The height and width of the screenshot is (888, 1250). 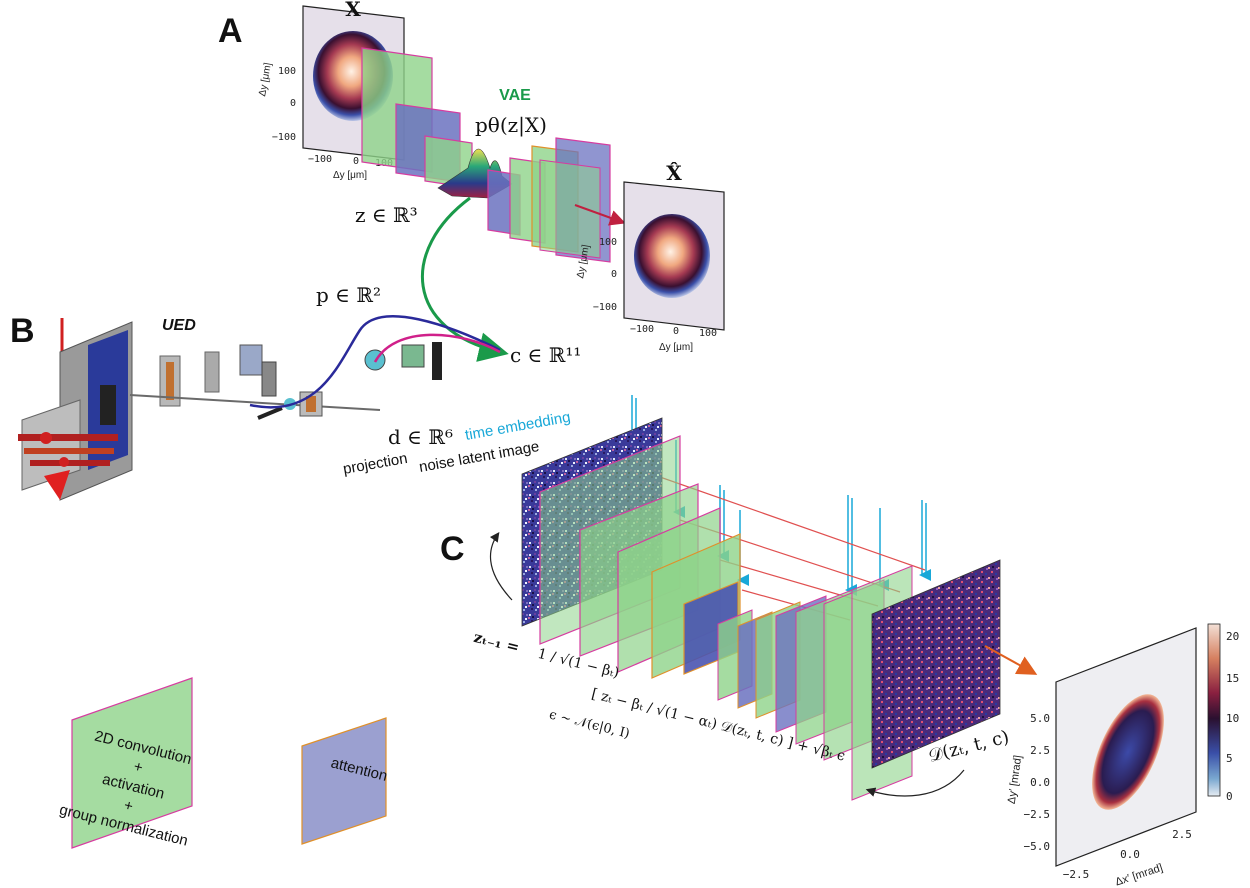 What do you see at coordinates (417, 118) in the screenshot?
I see `encoder-layers` at bounding box center [417, 118].